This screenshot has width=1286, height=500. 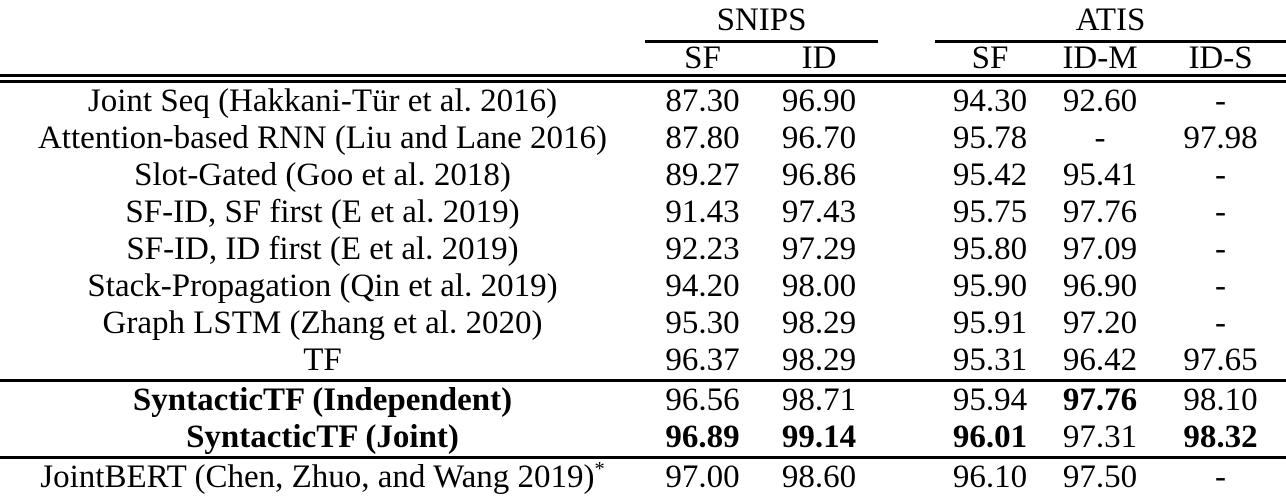 What do you see at coordinates (990, 360) in the screenshot?
I see `value-cell: 95.31` at bounding box center [990, 360].